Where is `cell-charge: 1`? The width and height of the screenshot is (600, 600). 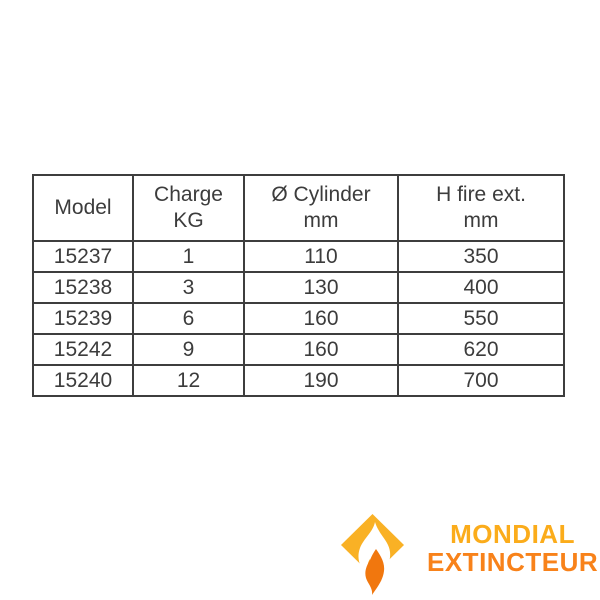 cell-charge: 1 is located at coordinates (188, 256).